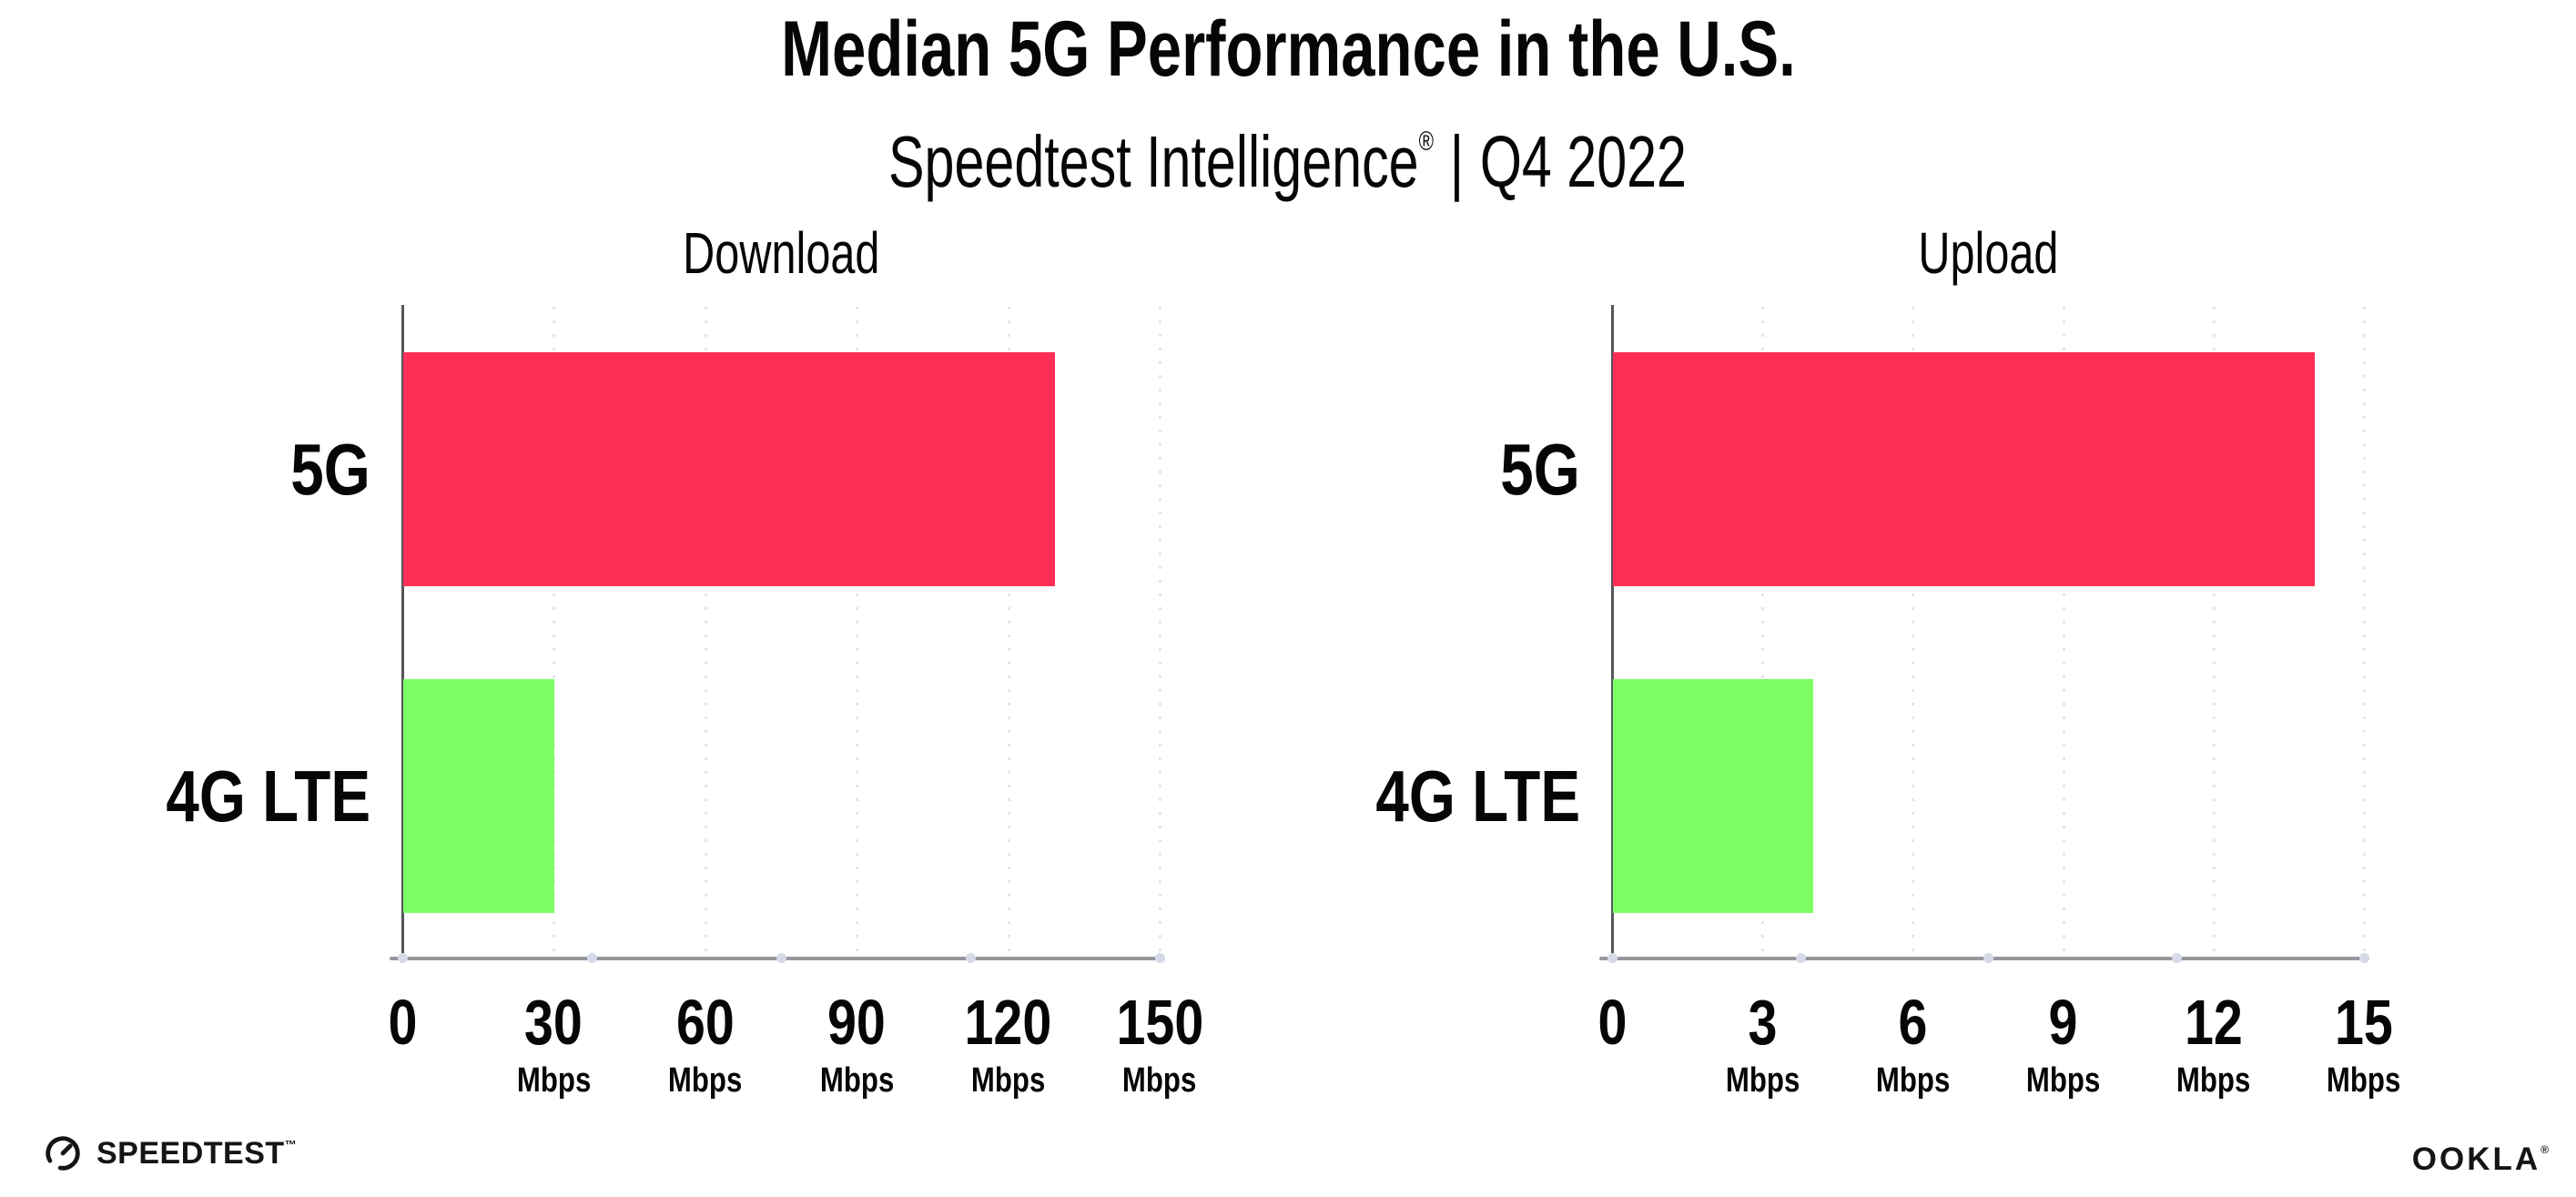 The height and width of the screenshot is (1197, 2576). I want to click on subtitle: Speedtest Intelligence® | Q4 2022, so click(1288, 152).